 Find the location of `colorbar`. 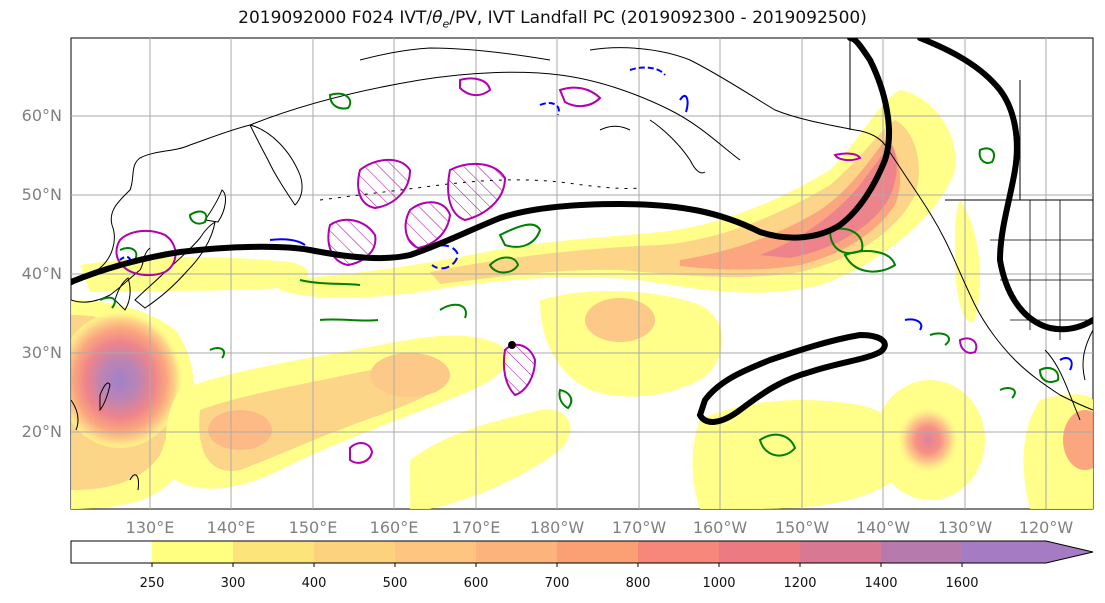

colorbar is located at coordinates (582, 553).